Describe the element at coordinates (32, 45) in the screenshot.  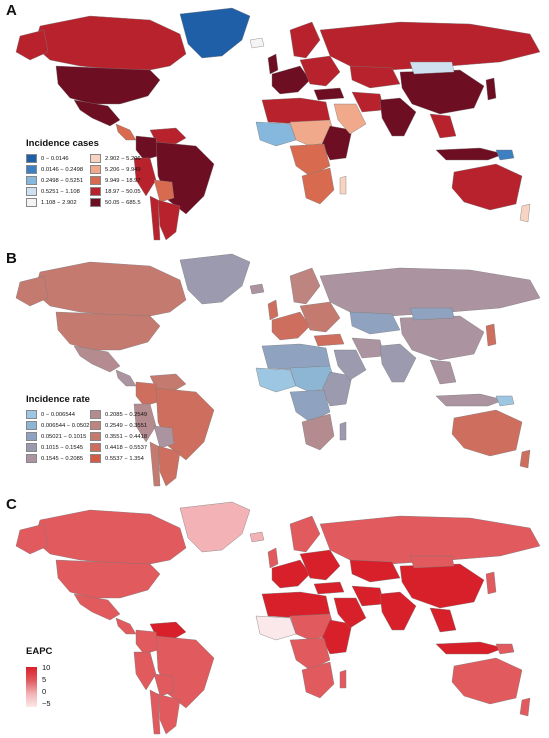
I see `map-region-alaska` at that location.